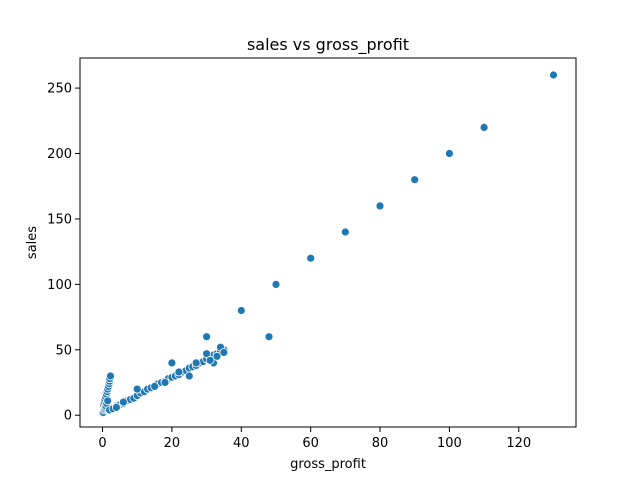  Describe the element at coordinates (380, 443) in the screenshot. I see `x-tick-label: 80` at that location.